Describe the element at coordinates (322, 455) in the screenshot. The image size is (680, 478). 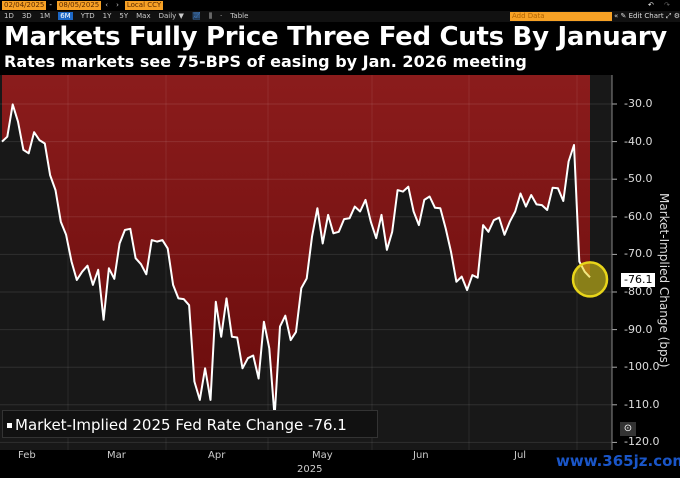
I see `x-tick-label: May` at that location.